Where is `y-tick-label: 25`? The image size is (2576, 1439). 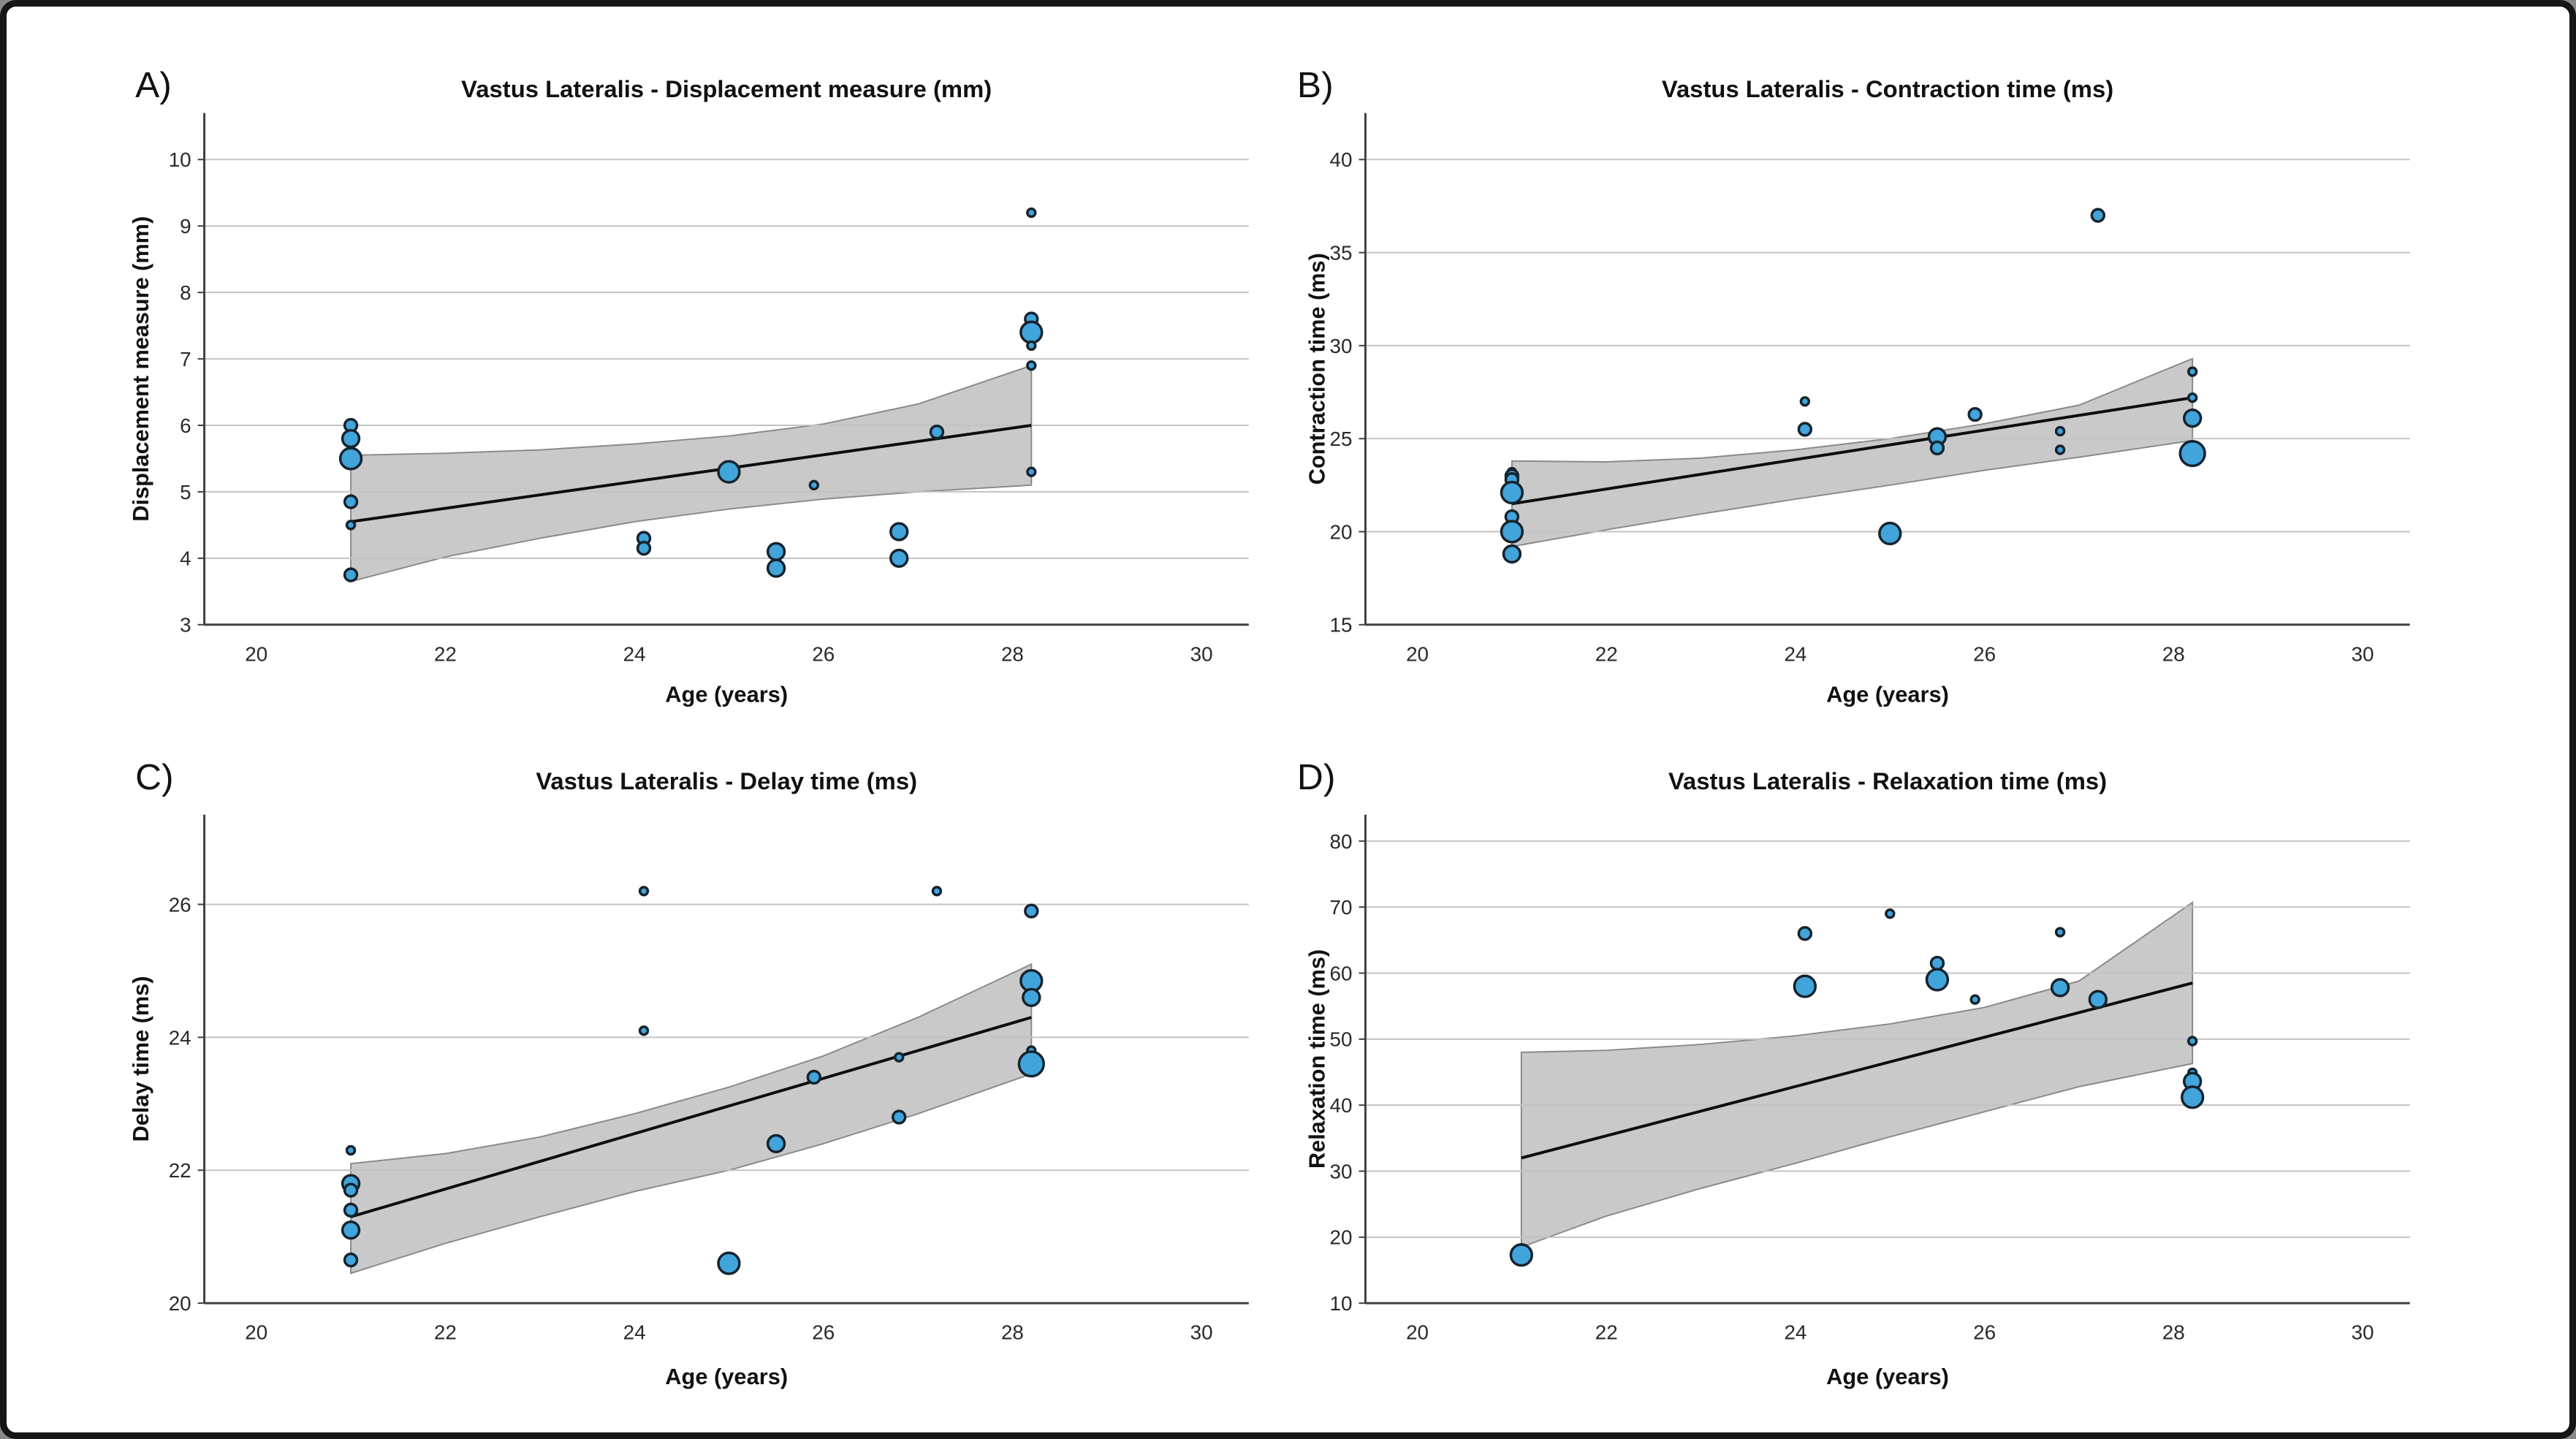
y-tick-label: 25 is located at coordinates (1341, 439).